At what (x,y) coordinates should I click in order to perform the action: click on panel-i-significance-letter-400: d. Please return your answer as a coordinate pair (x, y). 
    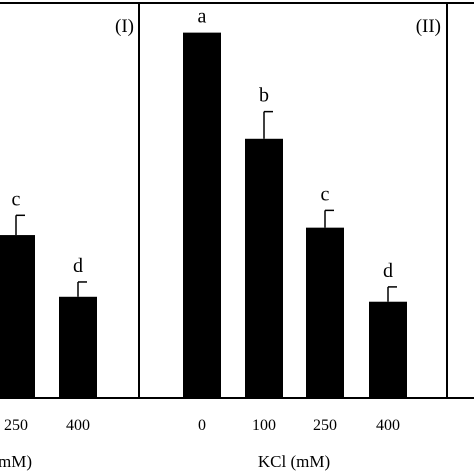
    Looking at the image, I should click on (78, 266).